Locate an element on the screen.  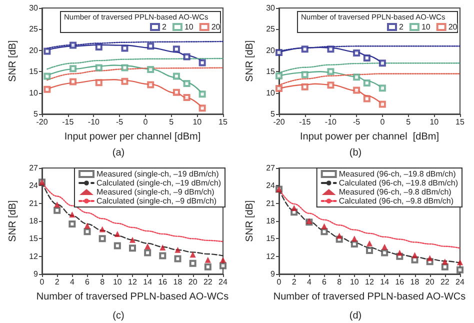
text: (b) is located at coordinates (355, 153).